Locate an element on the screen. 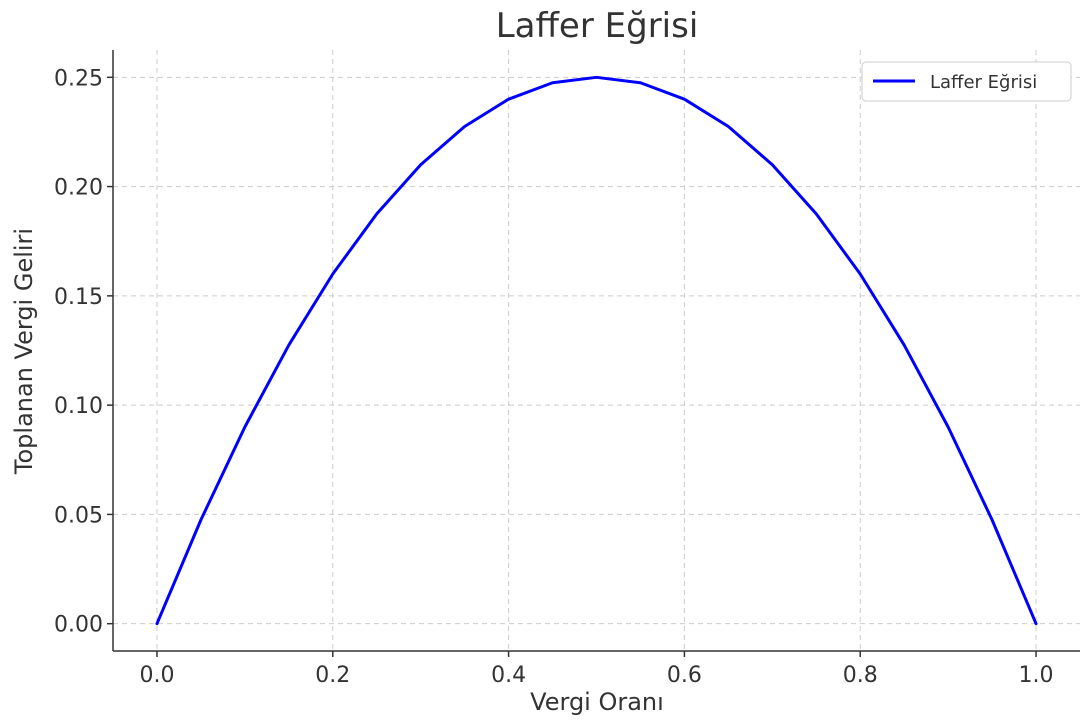 The height and width of the screenshot is (722, 1086). x-tick-label: 0.4 is located at coordinates (508, 675).